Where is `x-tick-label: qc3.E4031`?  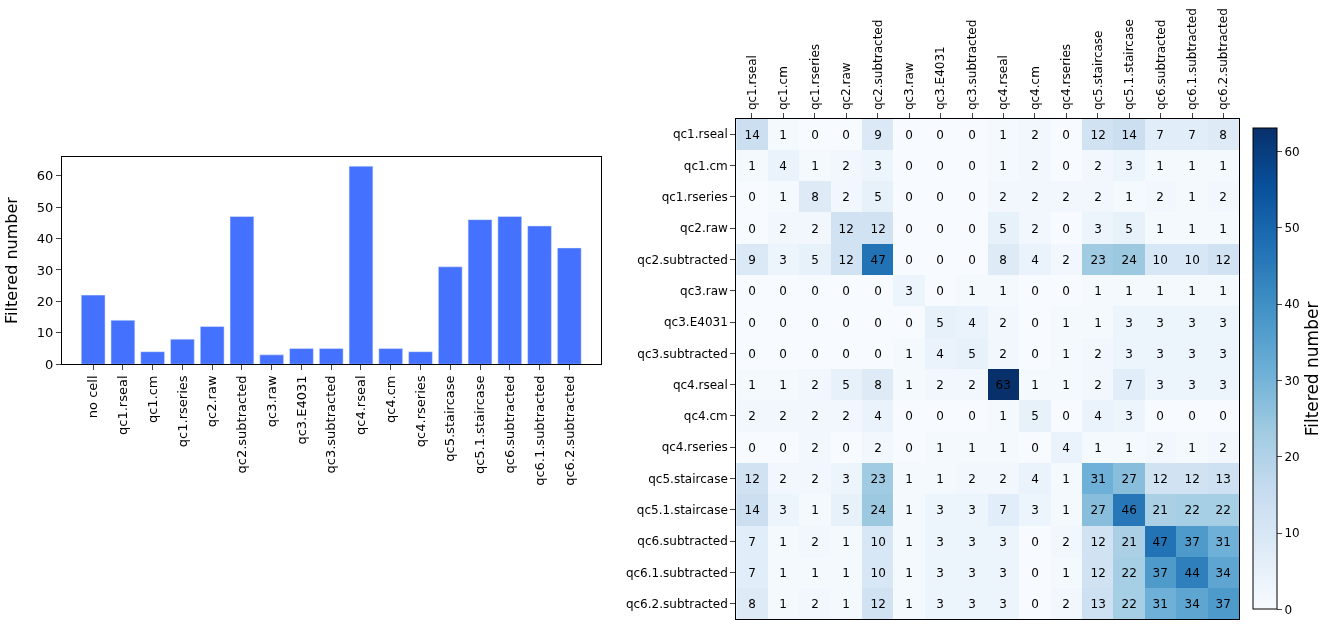 x-tick-label: qc3.E4031 is located at coordinates (301, 410).